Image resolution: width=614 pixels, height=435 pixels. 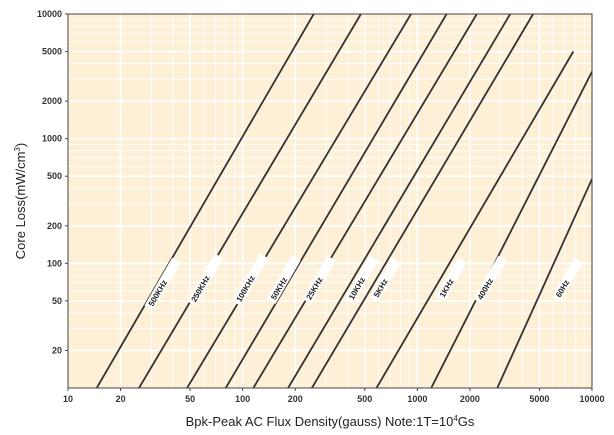 I want to click on x-tick-label: 50, so click(x=190, y=399).